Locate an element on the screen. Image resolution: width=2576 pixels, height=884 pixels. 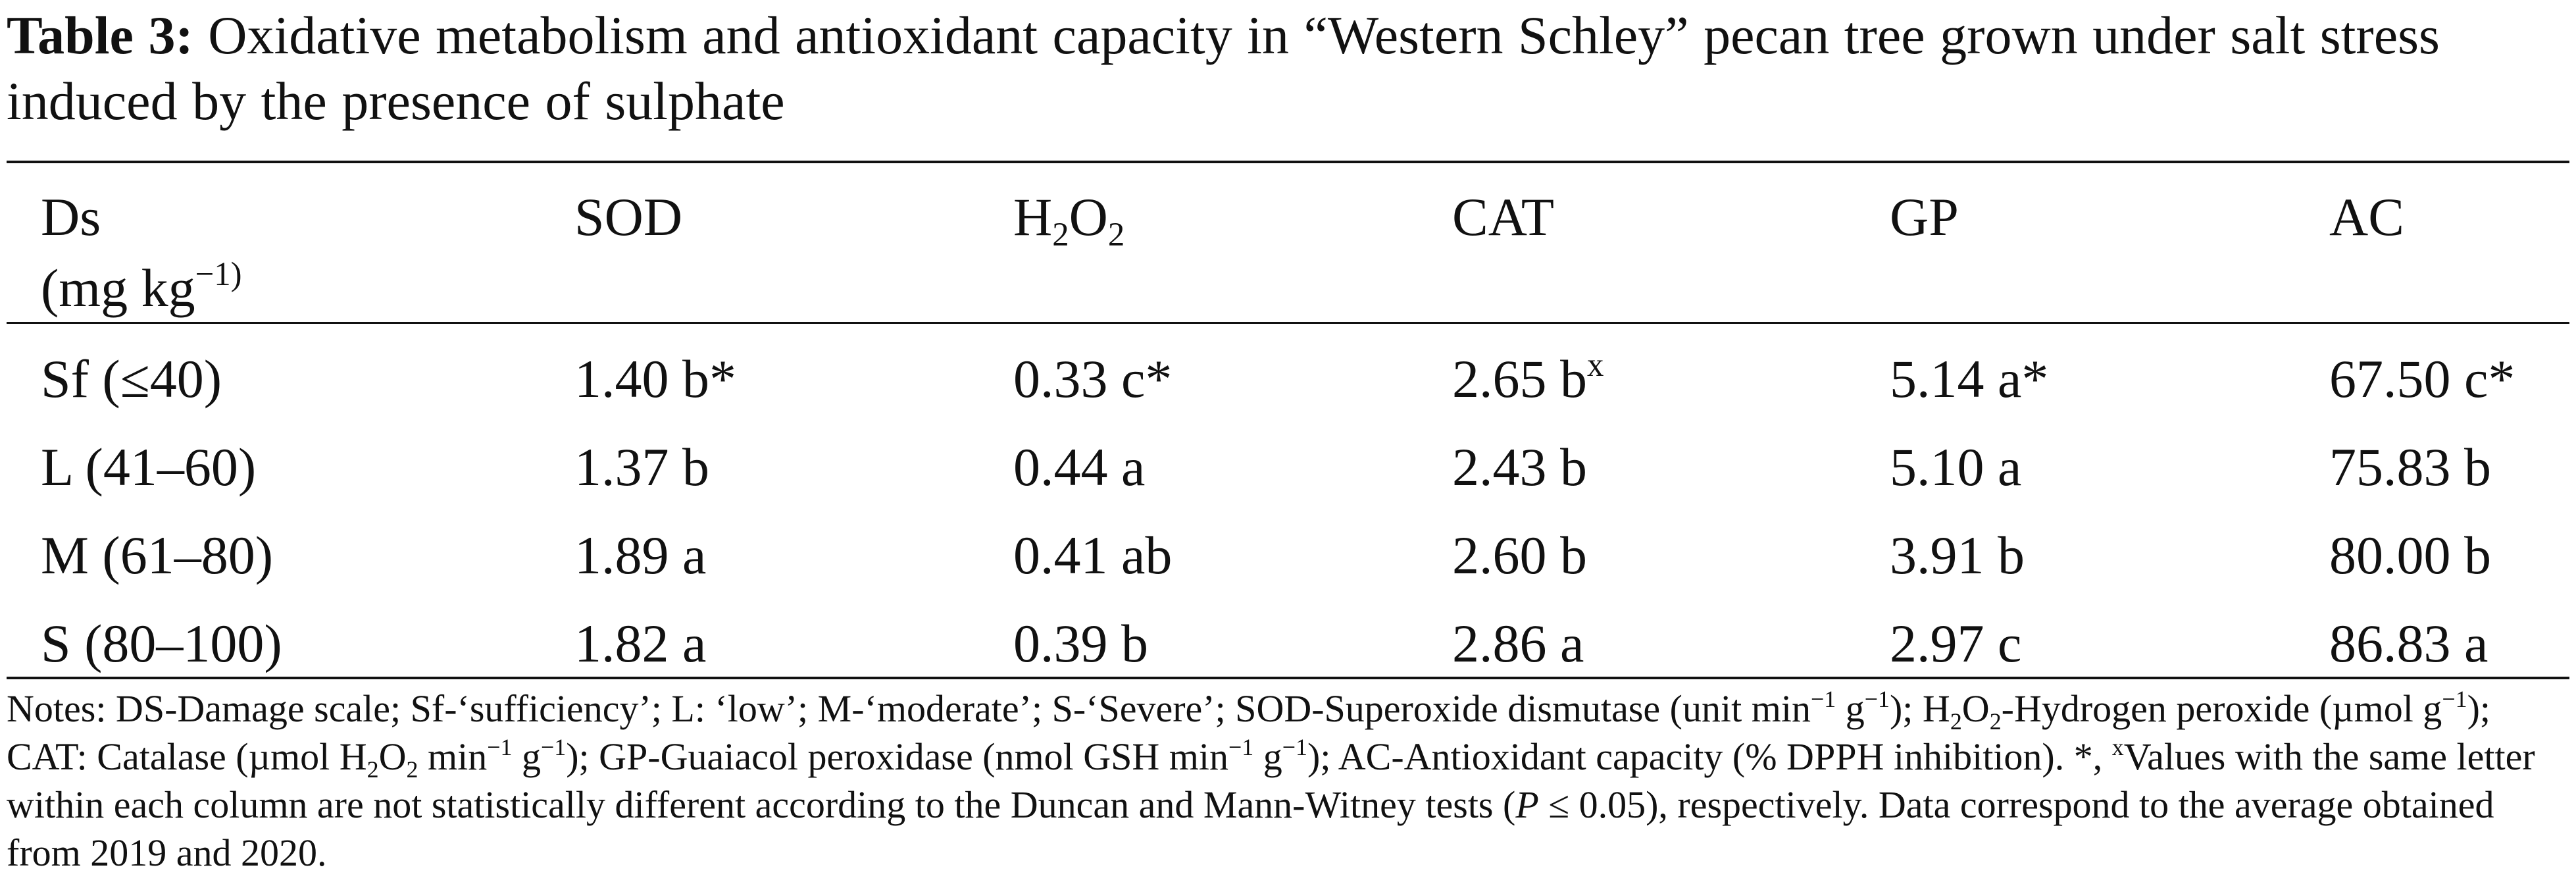
cell-value: 75.83 b is located at coordinates (2410, 467).